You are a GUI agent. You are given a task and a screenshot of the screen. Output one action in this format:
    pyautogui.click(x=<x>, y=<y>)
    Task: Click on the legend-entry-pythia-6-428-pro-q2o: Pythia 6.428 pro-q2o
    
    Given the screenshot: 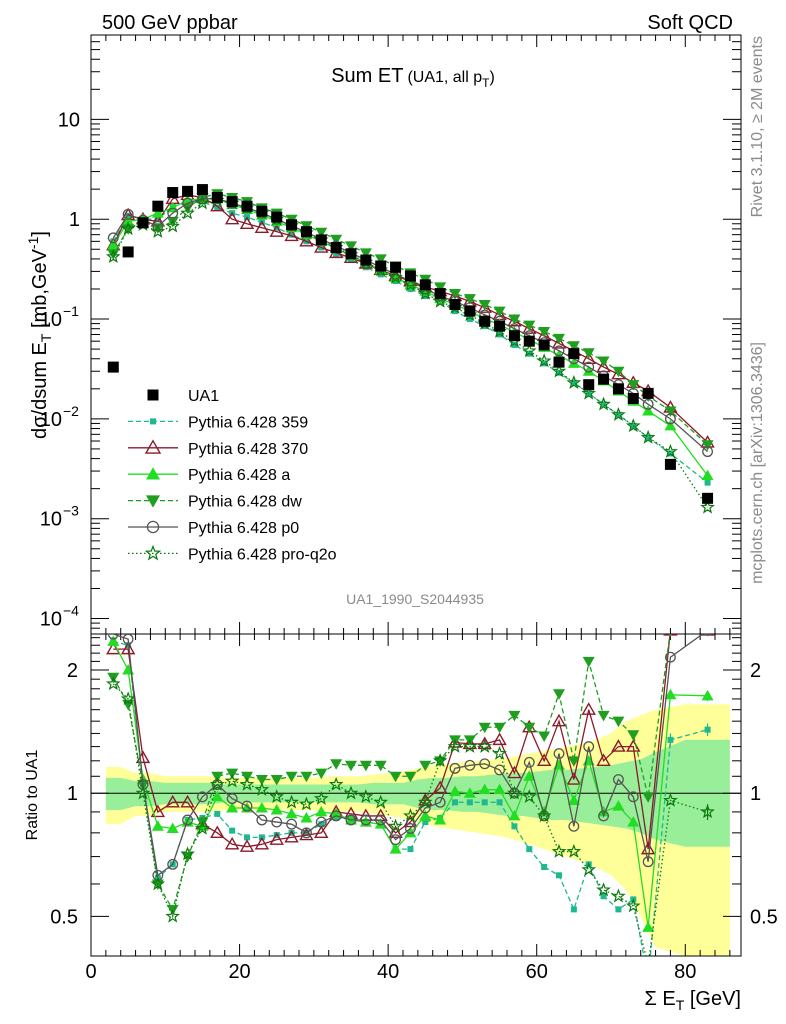 What is the action you would take?
    pyautogui.click(x=232, y=553)
    